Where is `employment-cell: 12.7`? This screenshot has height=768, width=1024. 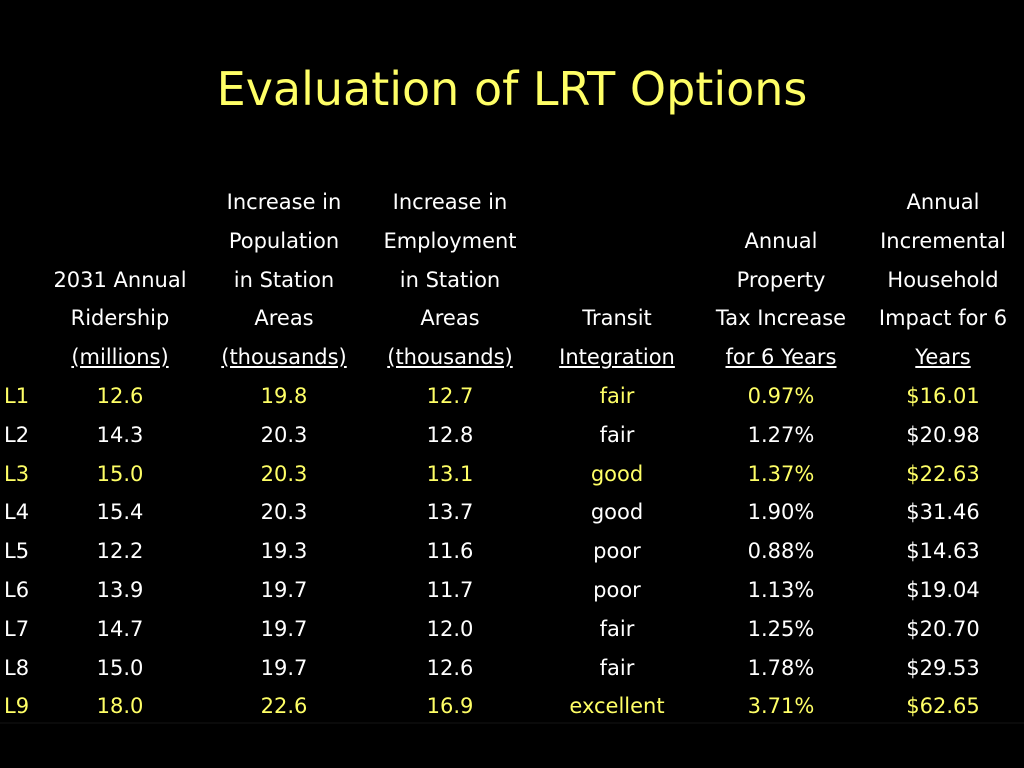 employment-cell: 12.7 is located at coordinates (450, 395).